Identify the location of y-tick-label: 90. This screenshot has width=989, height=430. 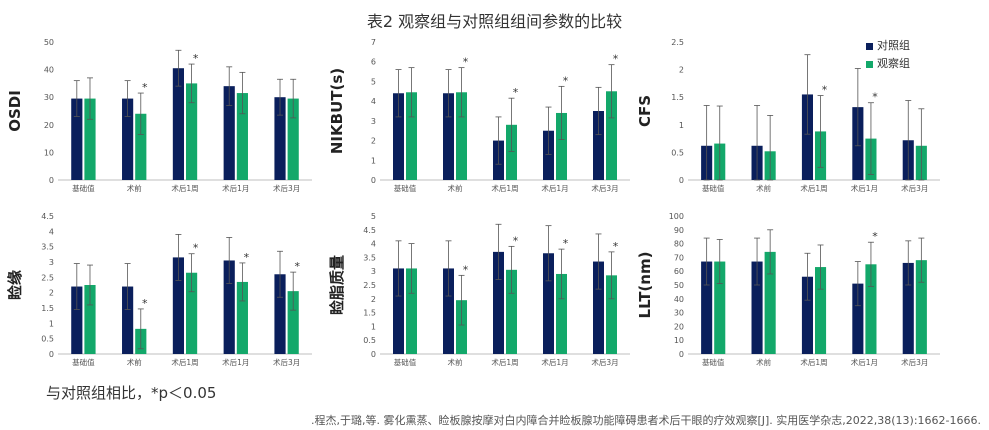
(679, 230).